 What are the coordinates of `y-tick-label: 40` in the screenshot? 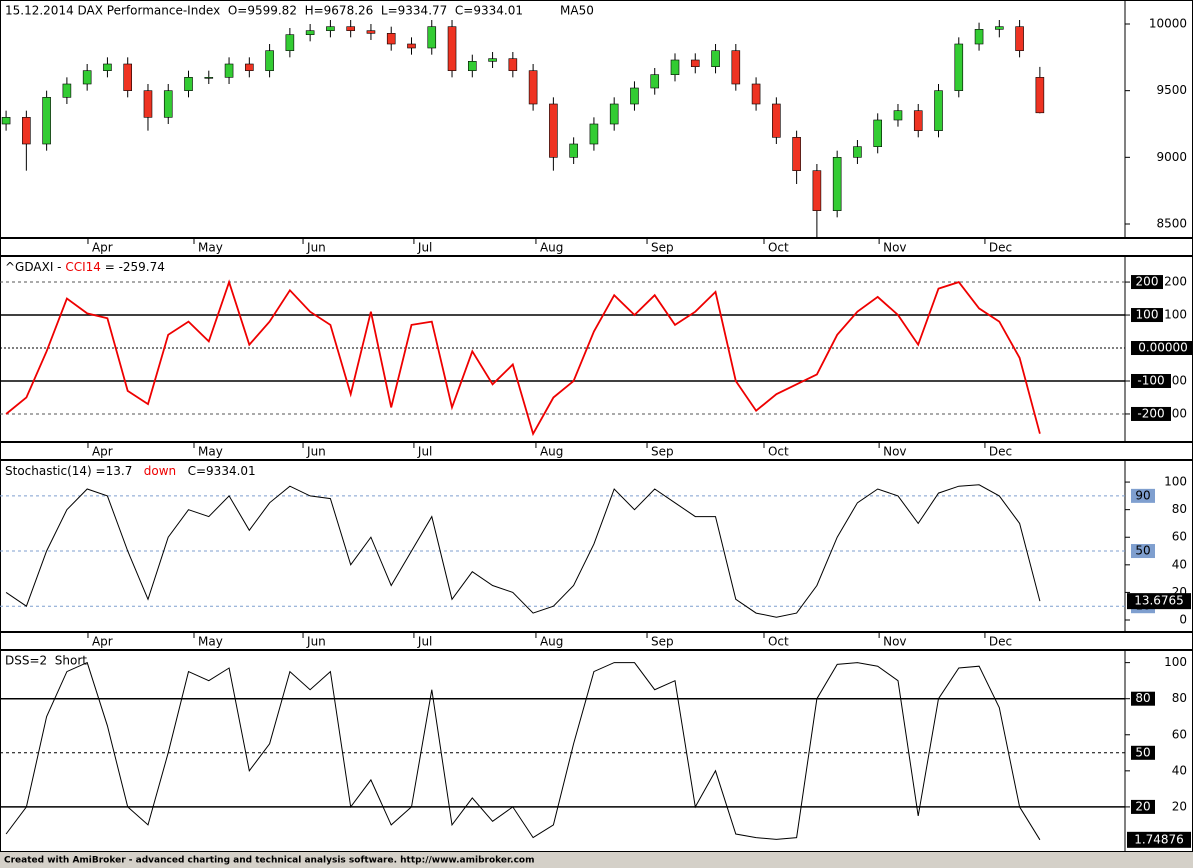 It's located at (1179, 770).